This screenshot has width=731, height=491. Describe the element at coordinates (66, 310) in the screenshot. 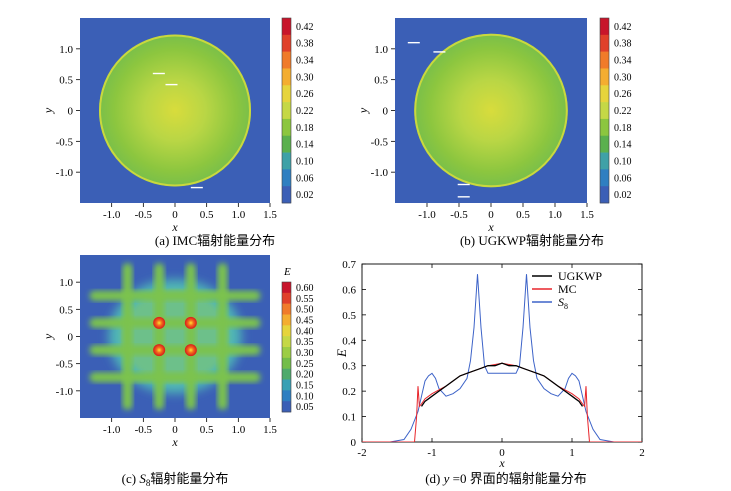

I see `c-ytick-label: 0.5` at that location.